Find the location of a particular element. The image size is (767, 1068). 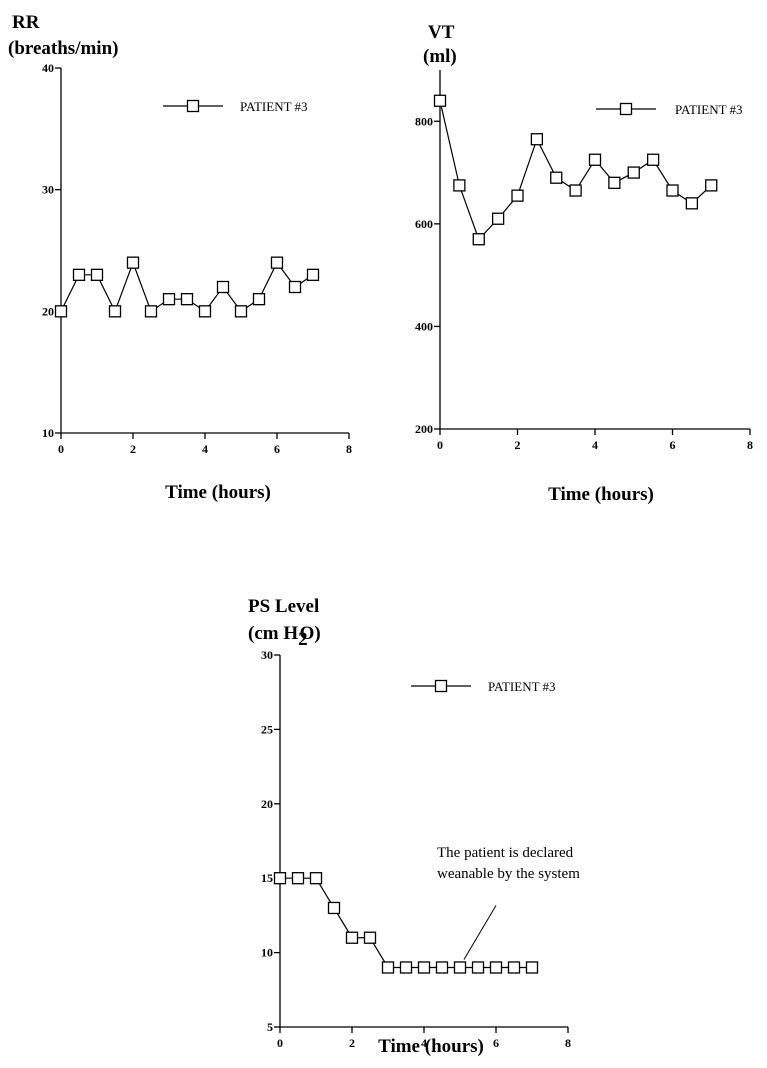

vt-x-tick-label: 0 is located at coordinates (440, 445).